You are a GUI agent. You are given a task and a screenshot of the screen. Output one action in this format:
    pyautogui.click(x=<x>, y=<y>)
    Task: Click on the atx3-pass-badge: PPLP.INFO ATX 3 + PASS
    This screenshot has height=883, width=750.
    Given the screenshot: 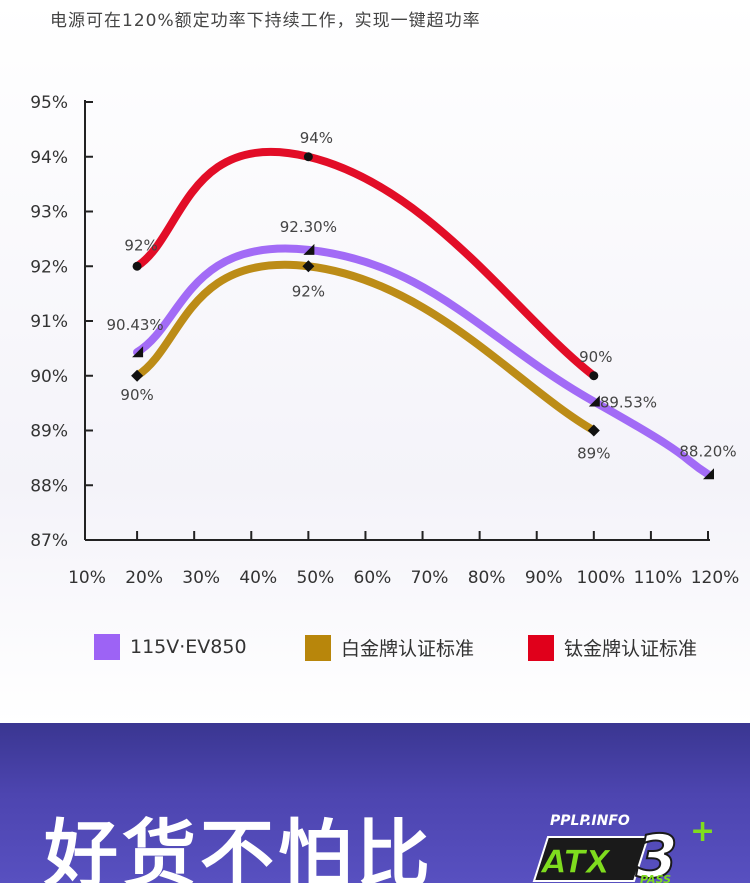 What is the action you would take?
    pyautogui.click(x=623, y=848)
    